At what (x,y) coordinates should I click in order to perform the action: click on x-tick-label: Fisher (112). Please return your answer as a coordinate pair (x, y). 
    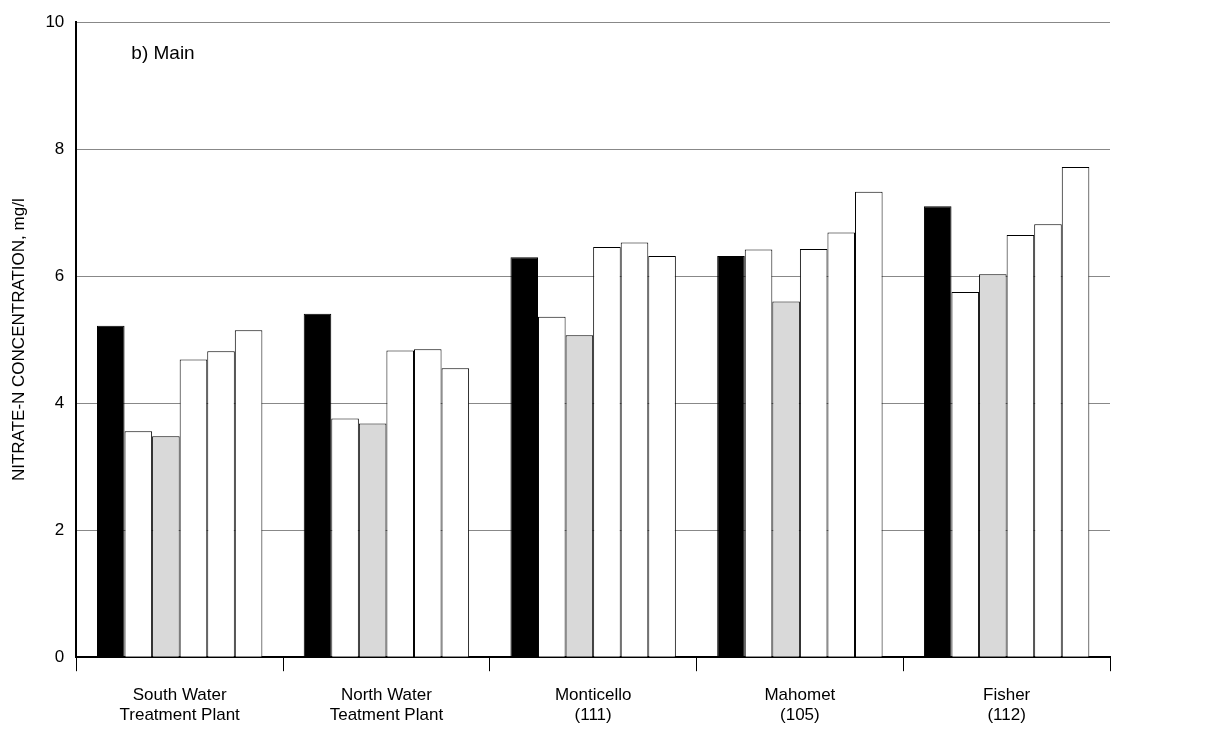
    Looking at the image, I should click on (1007, 705).